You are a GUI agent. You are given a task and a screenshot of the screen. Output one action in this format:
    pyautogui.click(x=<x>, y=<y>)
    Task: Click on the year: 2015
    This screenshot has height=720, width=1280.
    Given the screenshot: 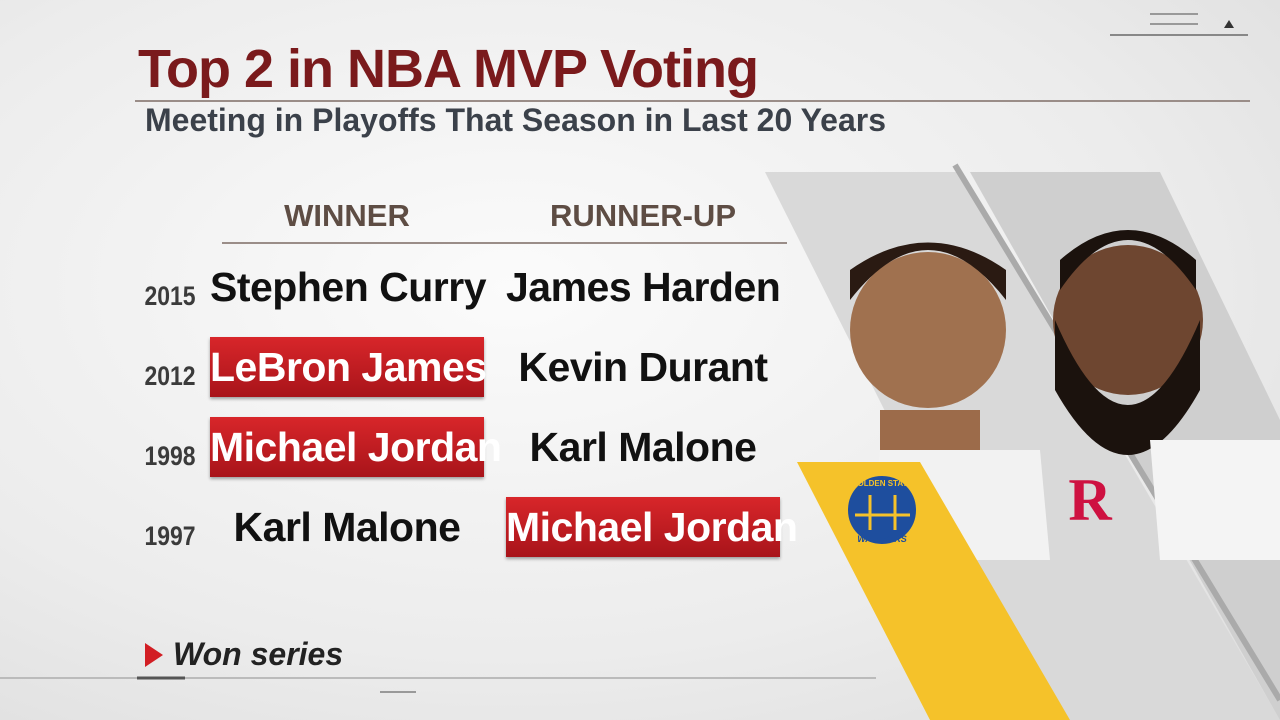 What is the action you would take?
    pyautogui.click(x=170, y=296)
    